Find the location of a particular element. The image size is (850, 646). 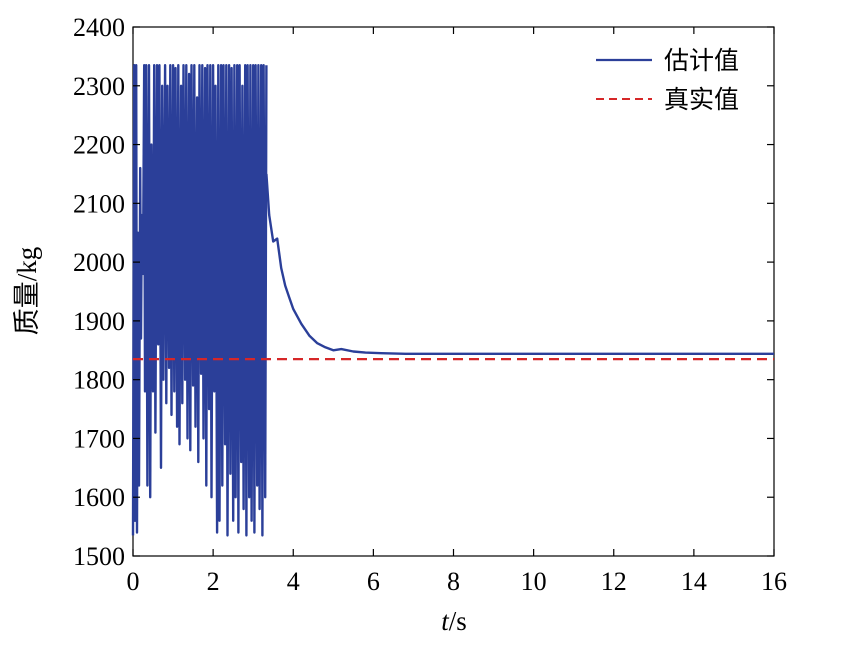

y-tick-label: 1500 is located at coordinates (99, 556).